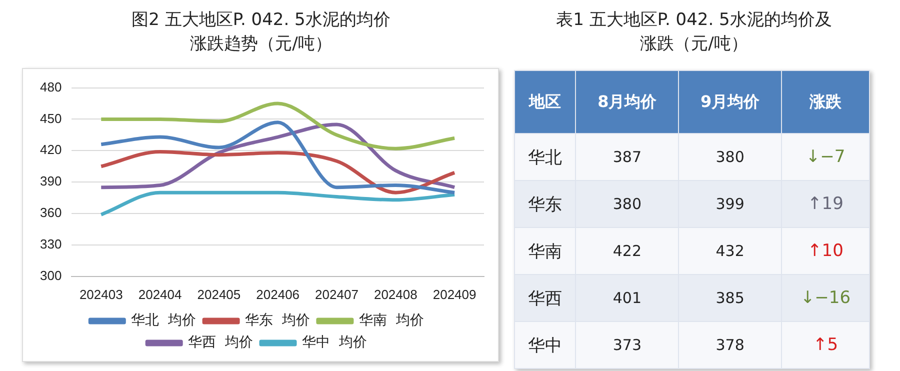  Describe the element at coordinates (627, 102) in the screenshot. I see `x-tick-label: 8月均价` at that location.